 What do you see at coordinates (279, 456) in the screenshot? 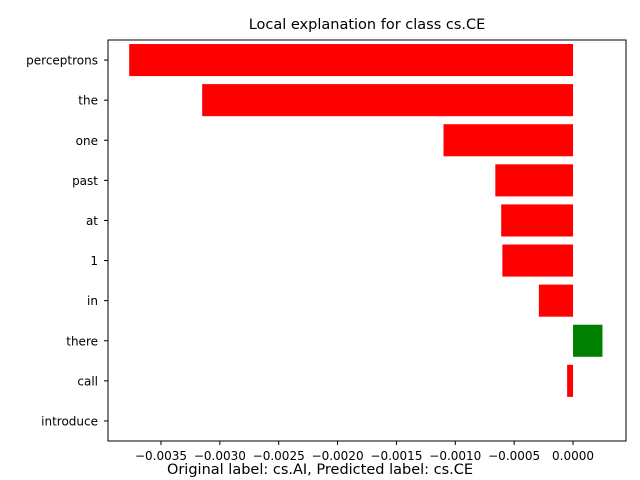
I see `x-tick-label: −0.0025` at bounding box center [279, 456].